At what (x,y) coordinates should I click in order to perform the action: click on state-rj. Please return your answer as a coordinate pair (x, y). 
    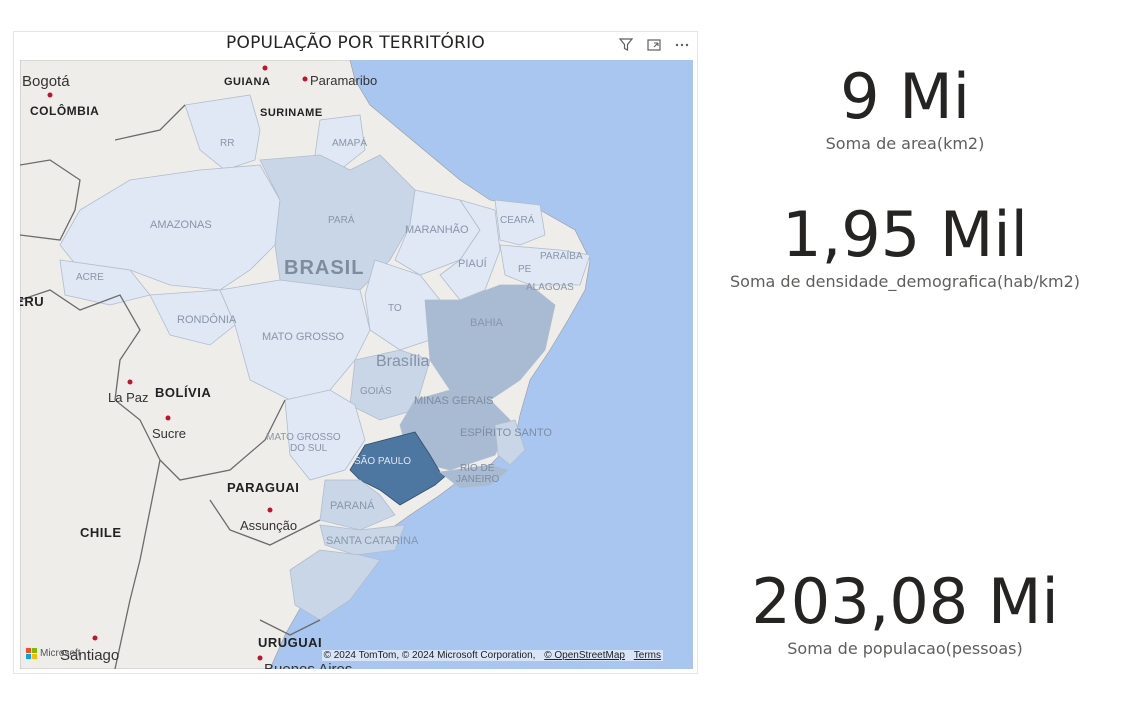
    Looking at the image, I should click on (474, 476).